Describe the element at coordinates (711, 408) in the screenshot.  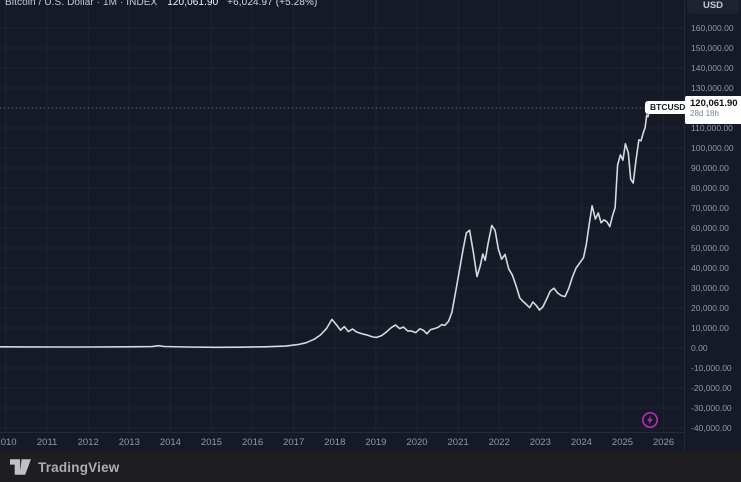
I see `y-axis-tick-label: -30,000.00` at that location.